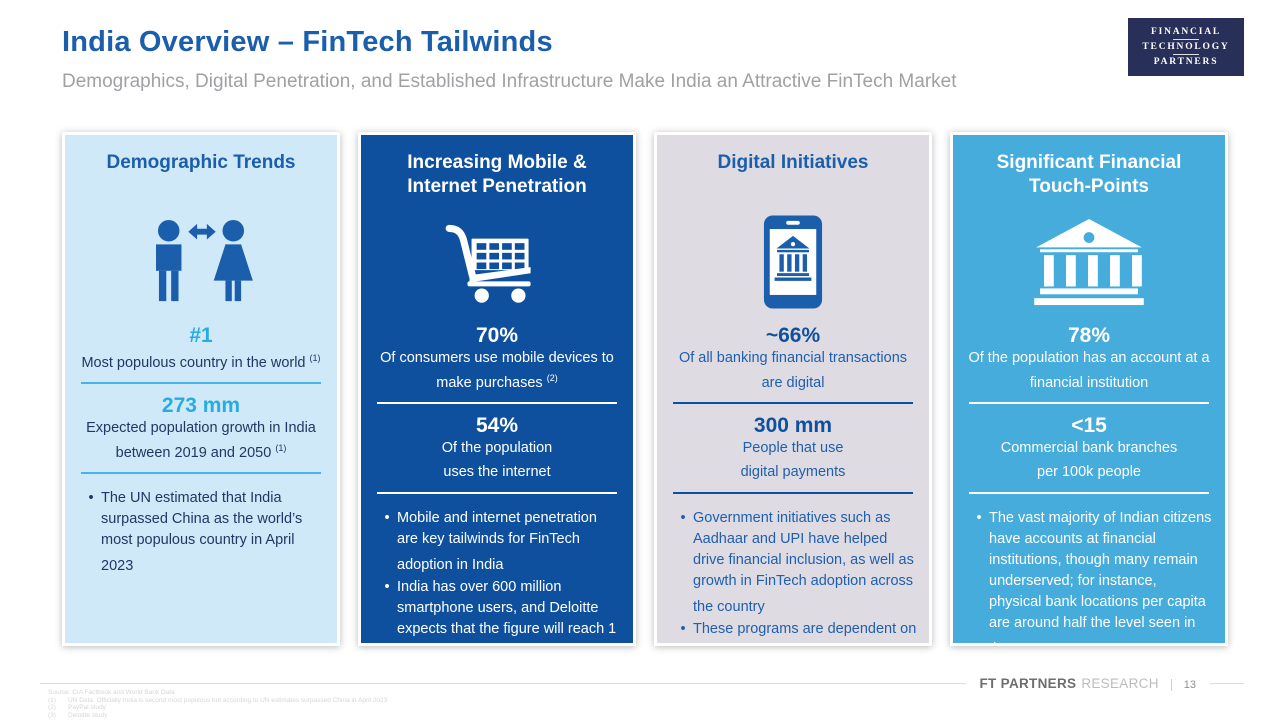 The height and width of the screenshot is (720, 1280). I want to click on footnote-ref: (2), so click(552, 377).